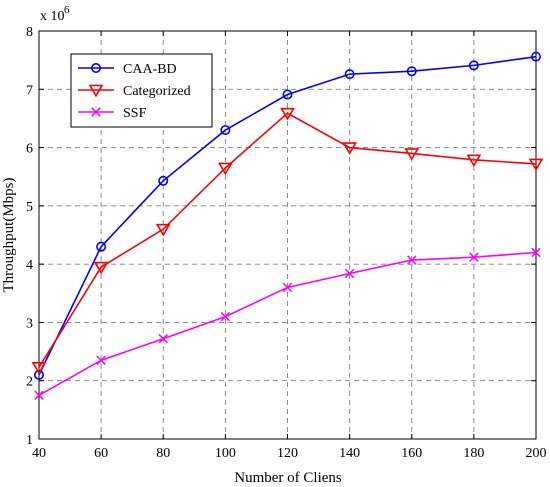 The height and width of the screenshot is (487, 550). What do you see at coordinates (29, 32) in the screenshot?
I see `y-tick-label: 8` at bounding box center [29, 32].